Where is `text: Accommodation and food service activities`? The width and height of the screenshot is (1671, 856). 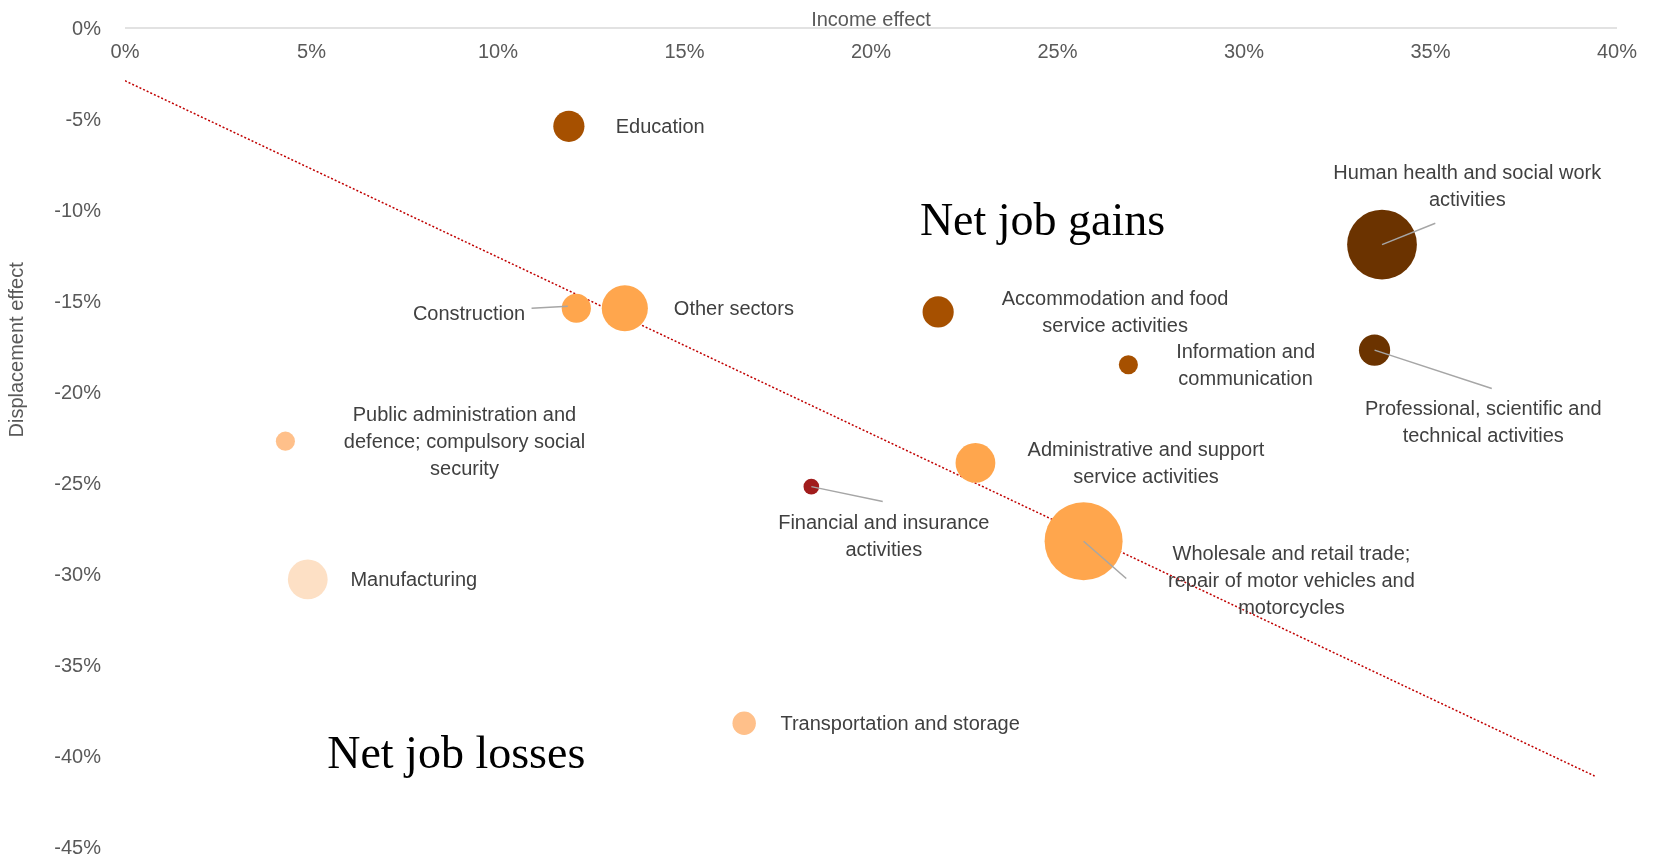 text: Accommodation and food service activities is located at coordinates (1115, 312).